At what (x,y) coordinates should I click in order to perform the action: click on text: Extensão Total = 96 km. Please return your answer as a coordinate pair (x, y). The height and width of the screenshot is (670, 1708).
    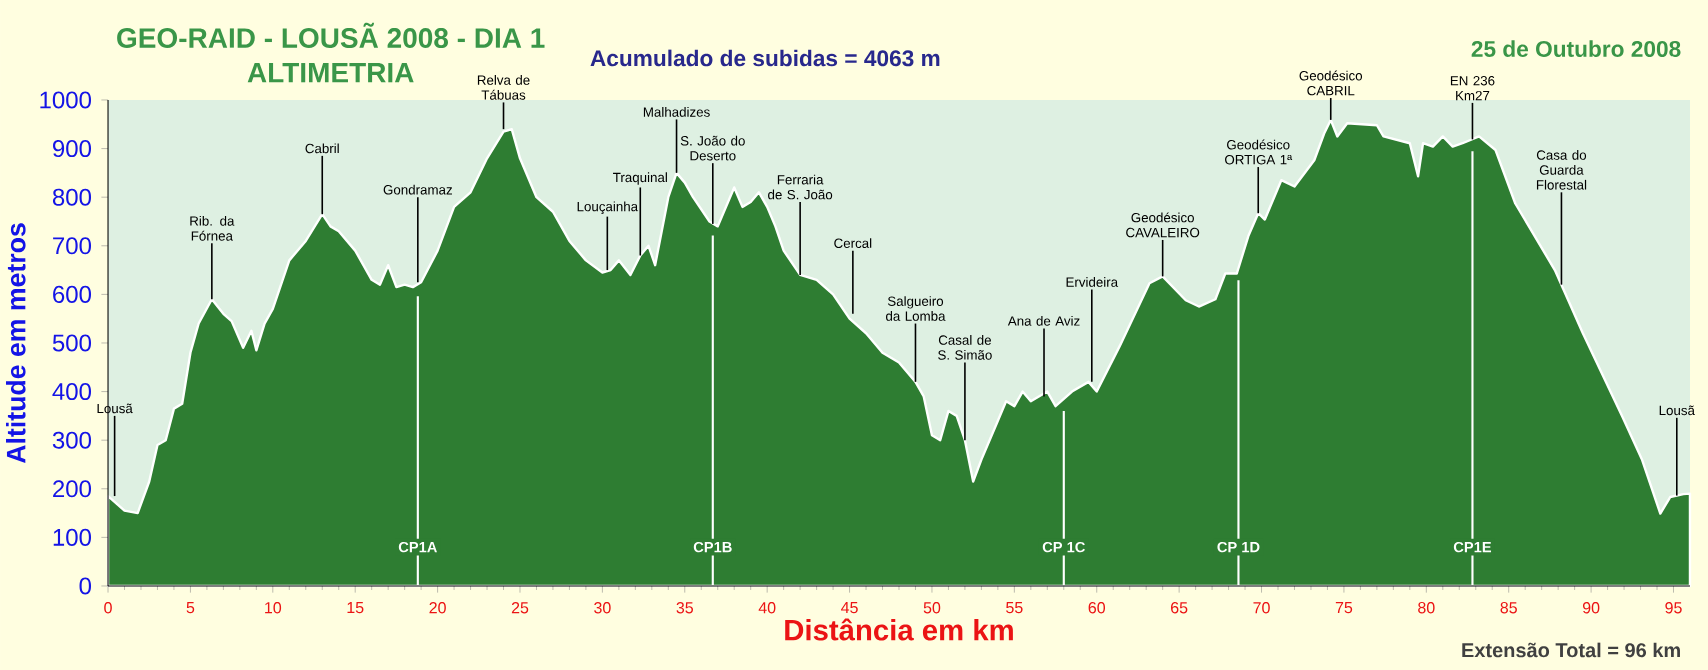
    Looking at the image, I should click on (1571, 650).